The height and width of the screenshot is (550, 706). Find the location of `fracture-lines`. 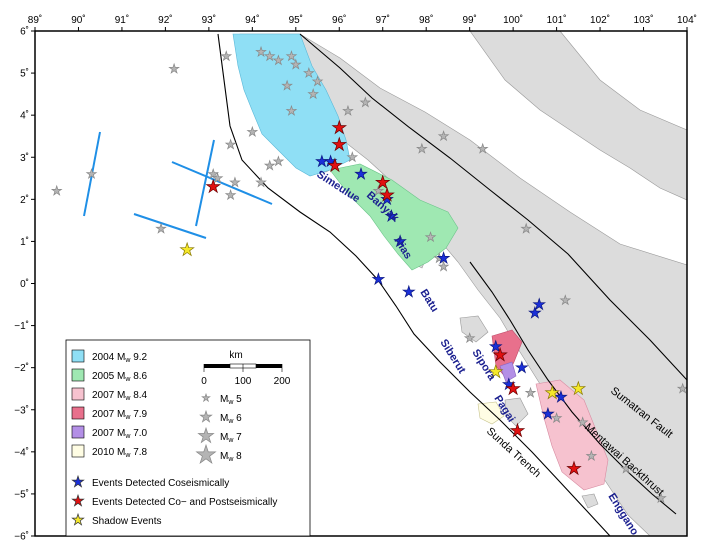

fracture-lines is located at coordinates (178, 185).